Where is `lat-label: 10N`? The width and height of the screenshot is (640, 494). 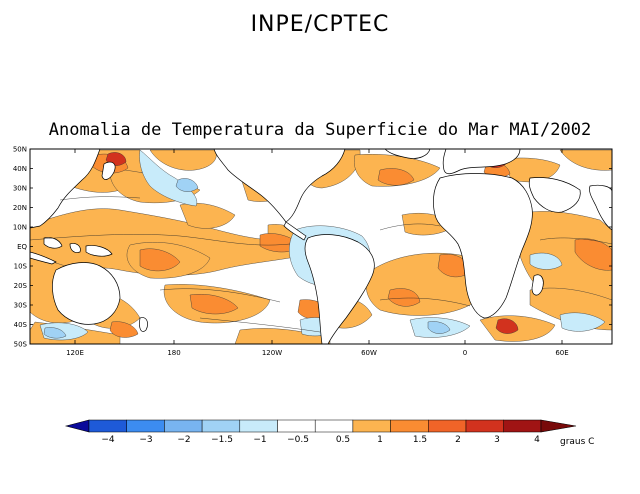 lat-label: 10N is located at coordinates (20, 228).